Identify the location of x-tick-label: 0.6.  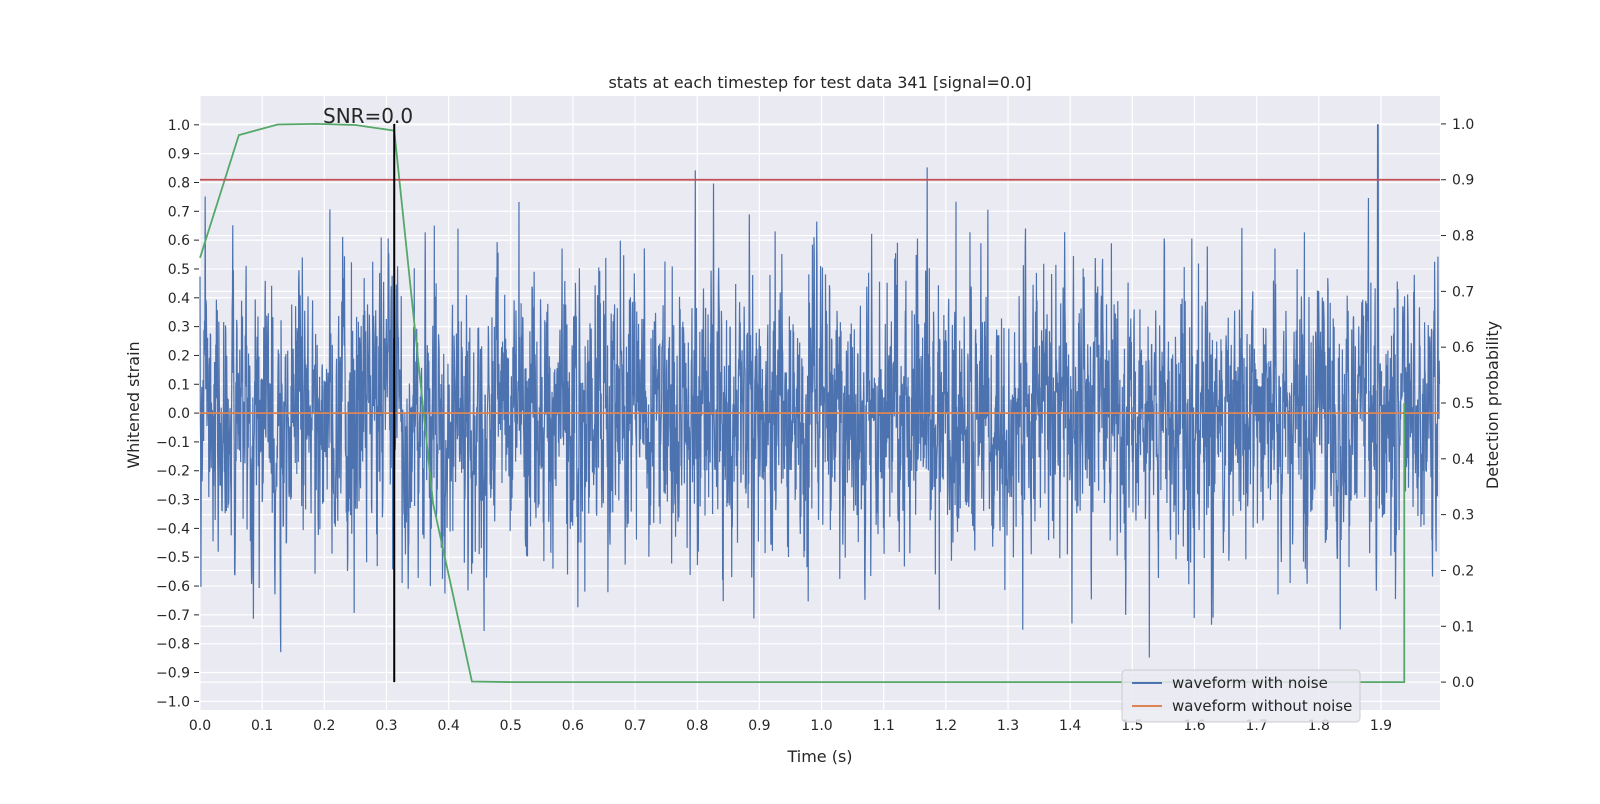
(573, 726).